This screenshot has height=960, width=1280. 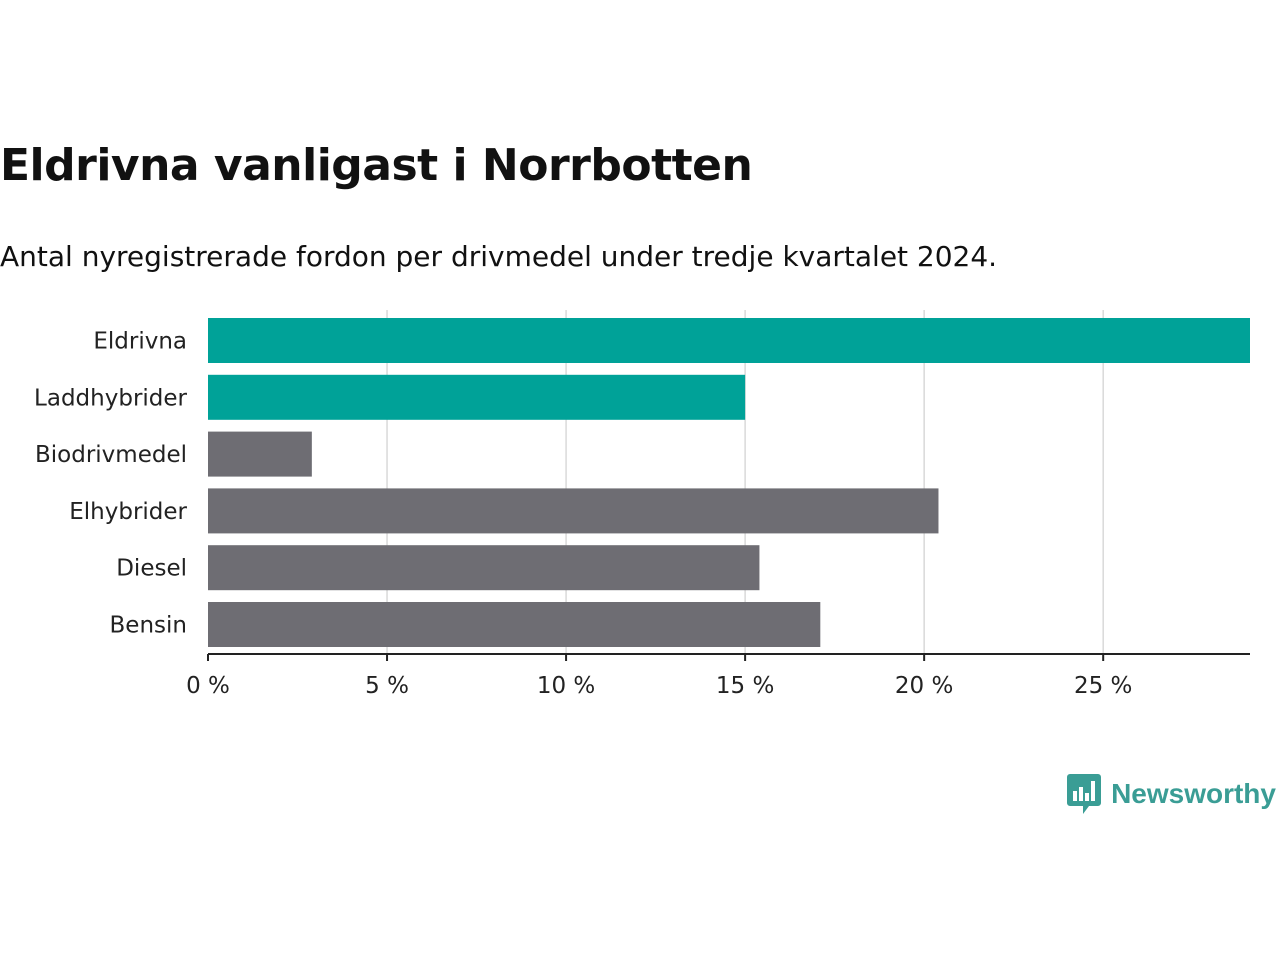 What do you see at coordinates (1084, 794) in the screenshot?
I see `bar-chart-speech-bubble-icon` at bounding box center [1084, 794].